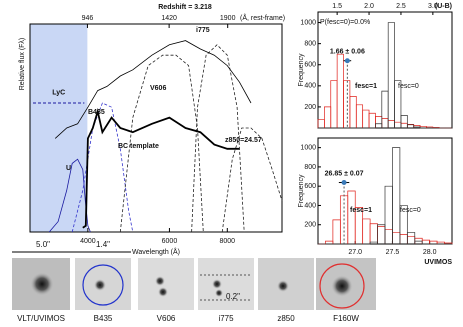 The height and width of the screenshot is (327, 463). Describe the element at coordinates (166, 318) in the screenshot. I see `band-label: V606` at that location.